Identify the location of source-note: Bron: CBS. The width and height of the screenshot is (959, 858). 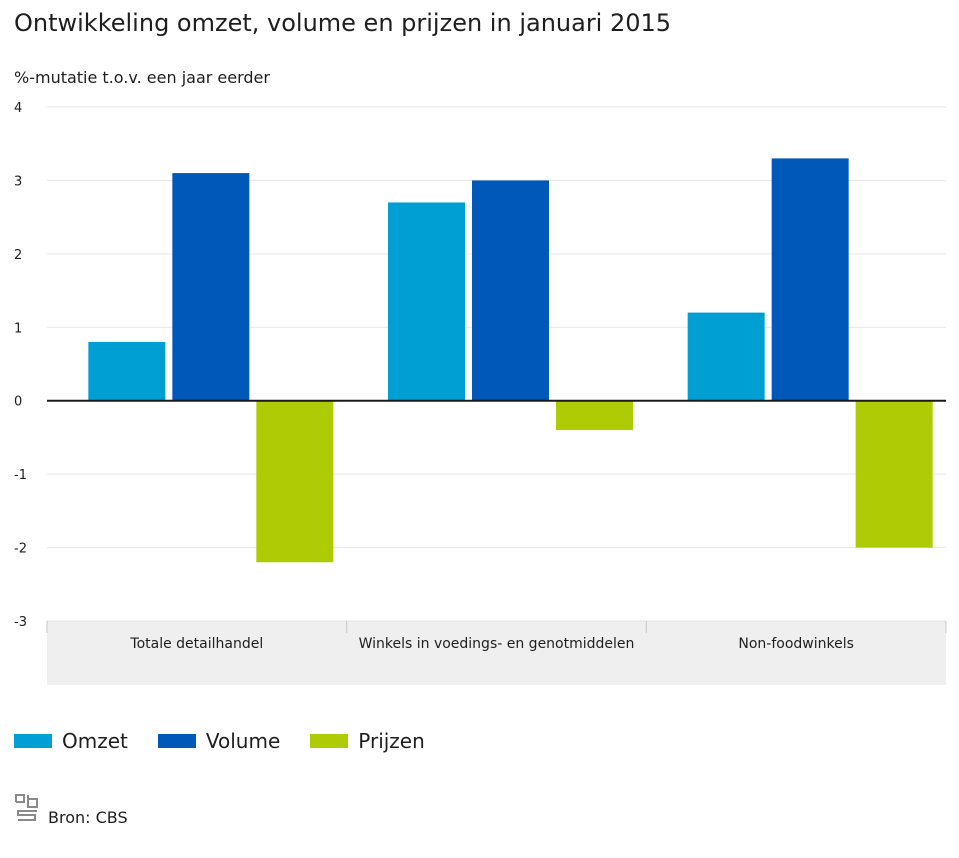
(71, 810).